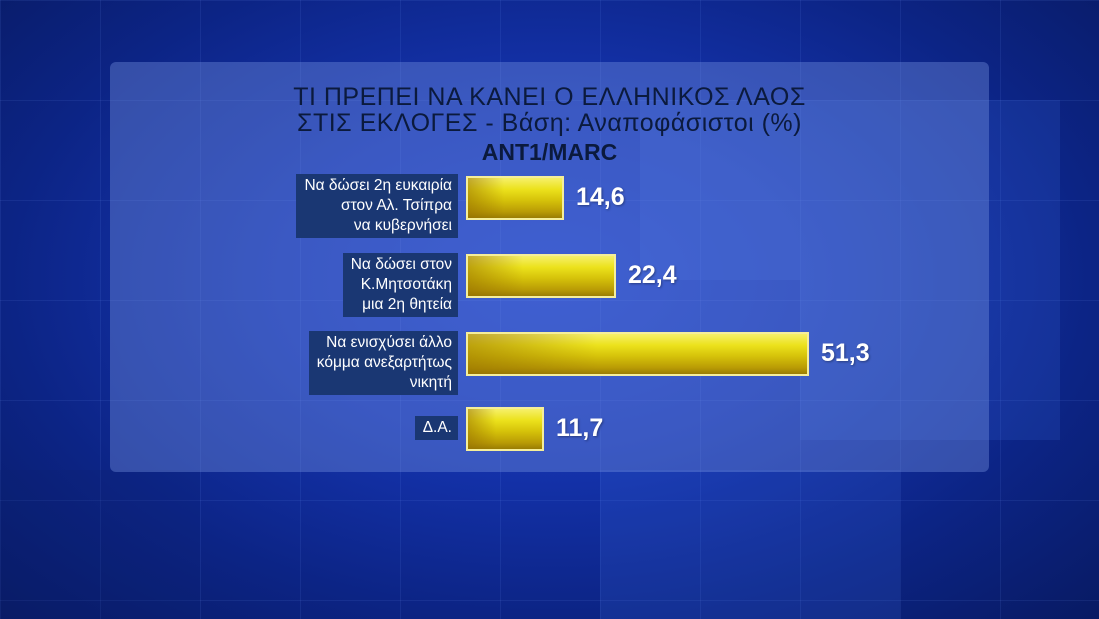 This screenshot has width=1099, height=619. I want to click on chart-title-line-2: ΣΤΙΣ ΕΚΛΟΓΕΣ - Βάση: Αναποφάσιστοι (%), so click(549, 123).